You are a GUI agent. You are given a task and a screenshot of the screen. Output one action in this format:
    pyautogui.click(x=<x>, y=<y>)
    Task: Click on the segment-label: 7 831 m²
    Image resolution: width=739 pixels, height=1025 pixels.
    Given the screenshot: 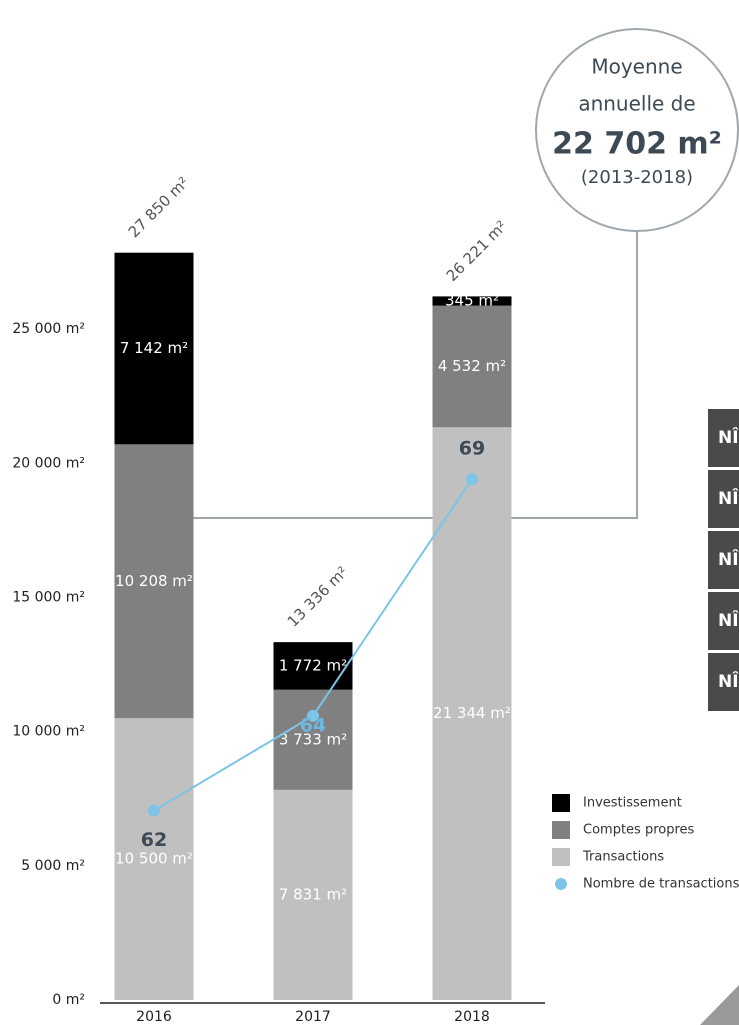 What is the action you would take?
    pyautogui.click(x=313, y=894)
    